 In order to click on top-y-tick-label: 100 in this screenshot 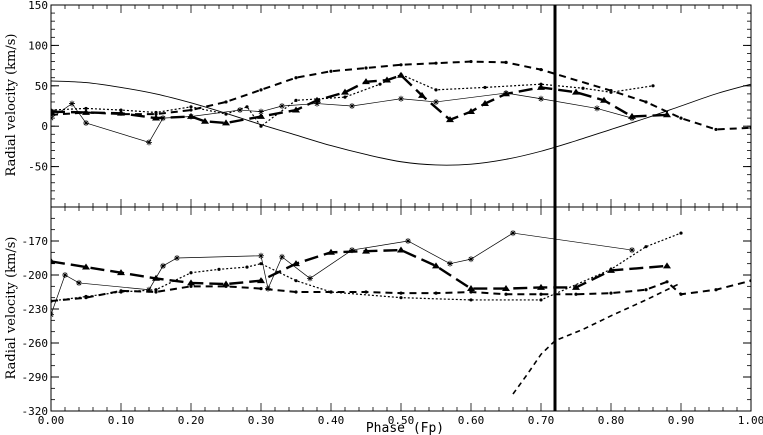, I will do `click(38, 45)`.